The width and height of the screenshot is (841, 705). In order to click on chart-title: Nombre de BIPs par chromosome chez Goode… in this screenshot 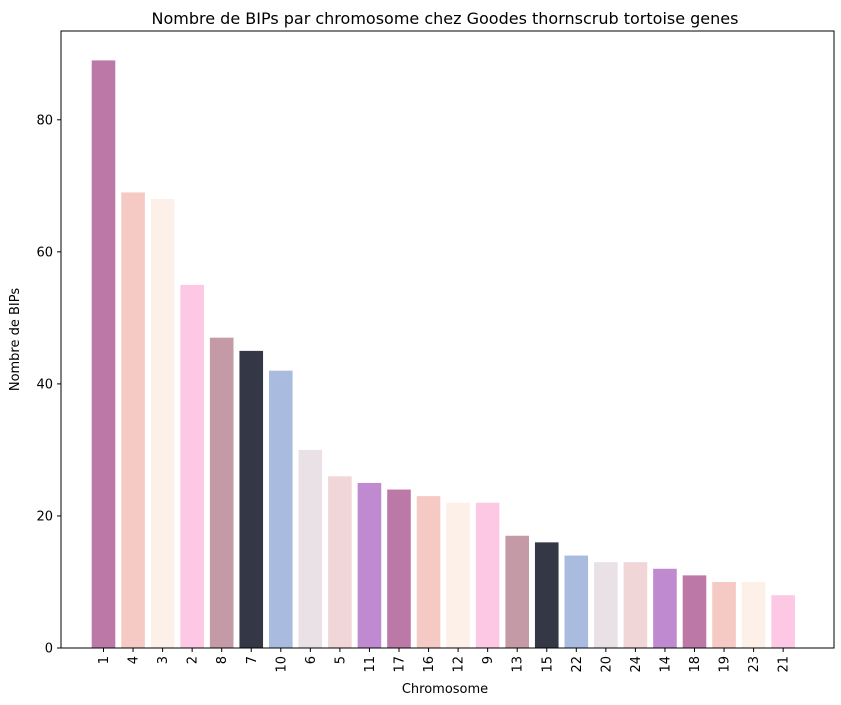, I will do `click(445, 18)`.